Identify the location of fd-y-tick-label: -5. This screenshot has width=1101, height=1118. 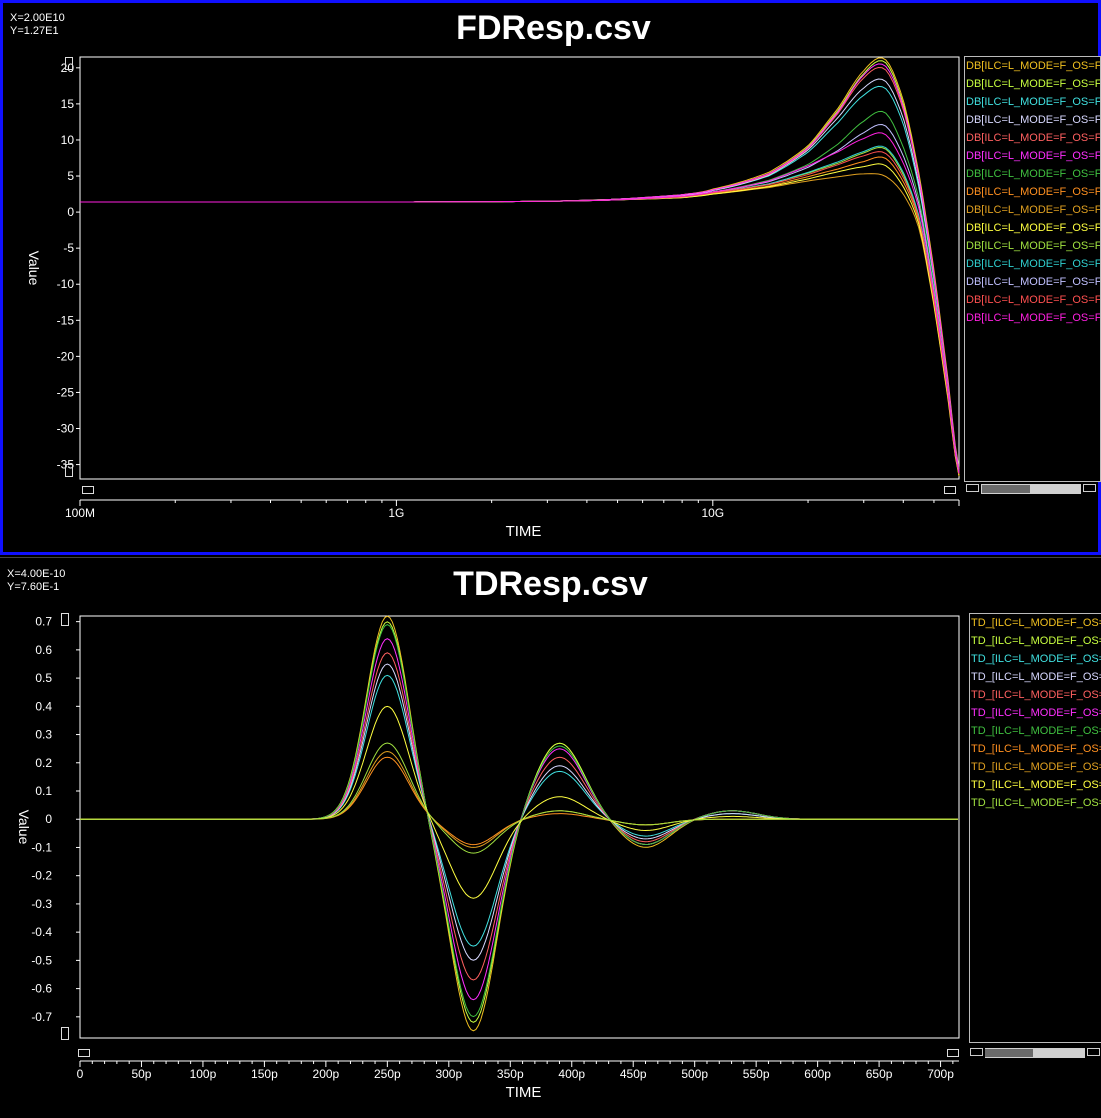
(68, 248).